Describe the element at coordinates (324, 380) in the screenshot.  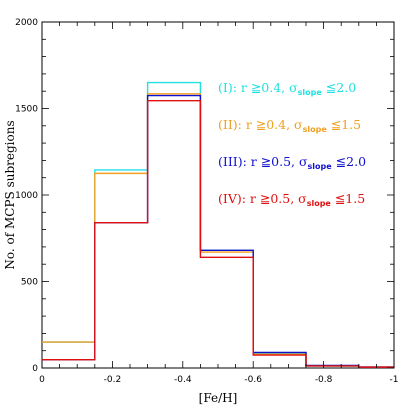
I see `x-tick-label: -0.8` at that location.